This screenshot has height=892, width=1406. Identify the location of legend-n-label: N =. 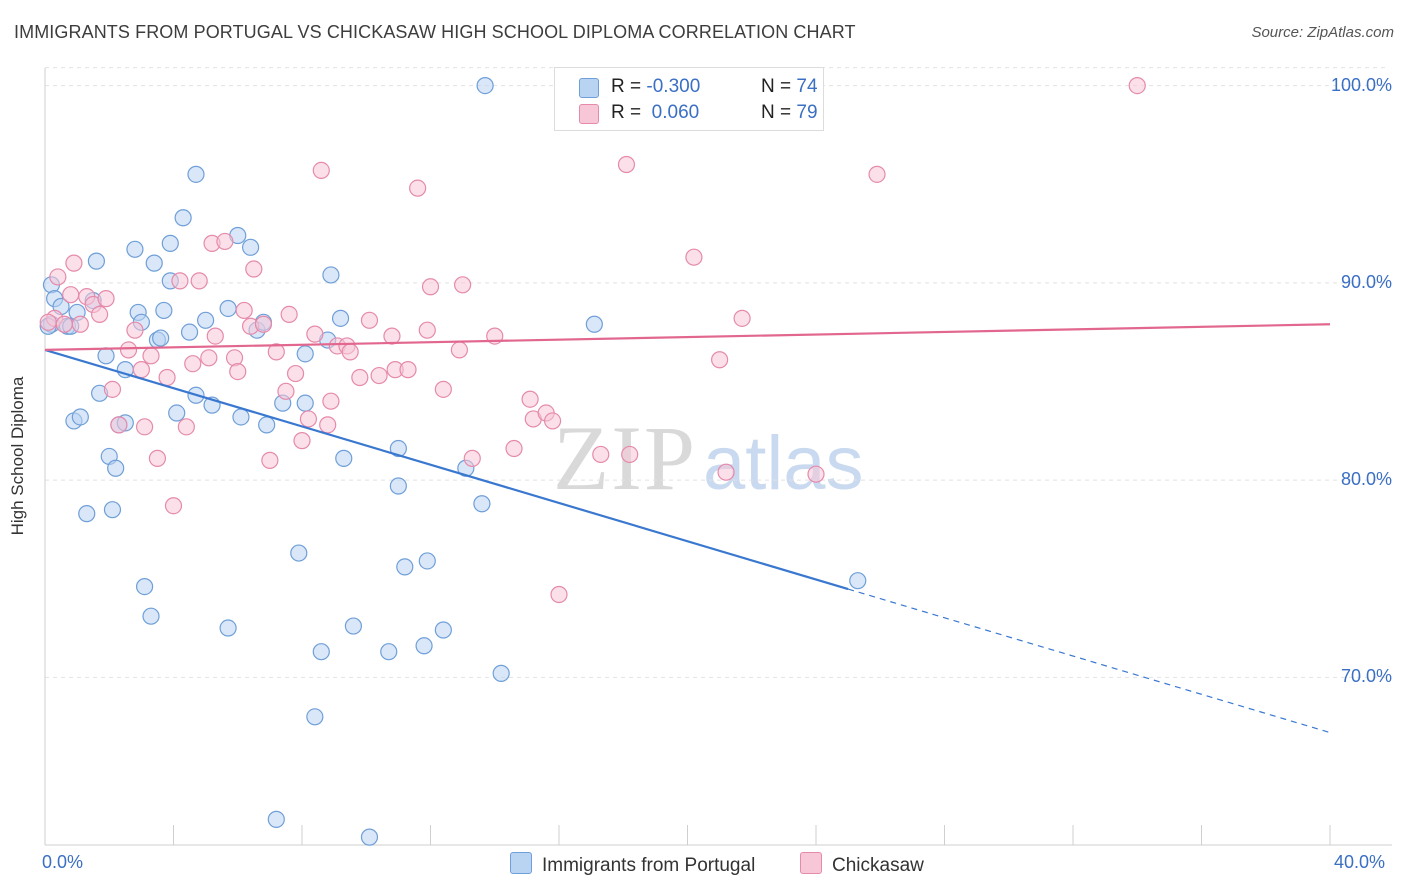
(776, 112).